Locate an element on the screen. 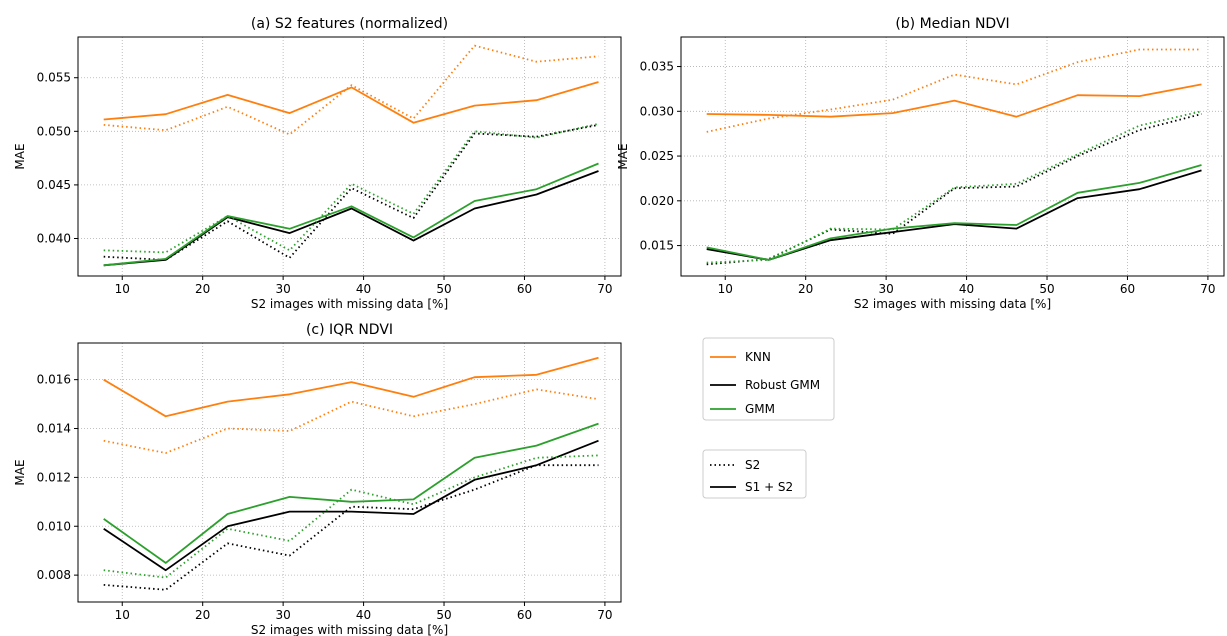  legend-label-gmm: GMM is located at coordinates (760, 409).